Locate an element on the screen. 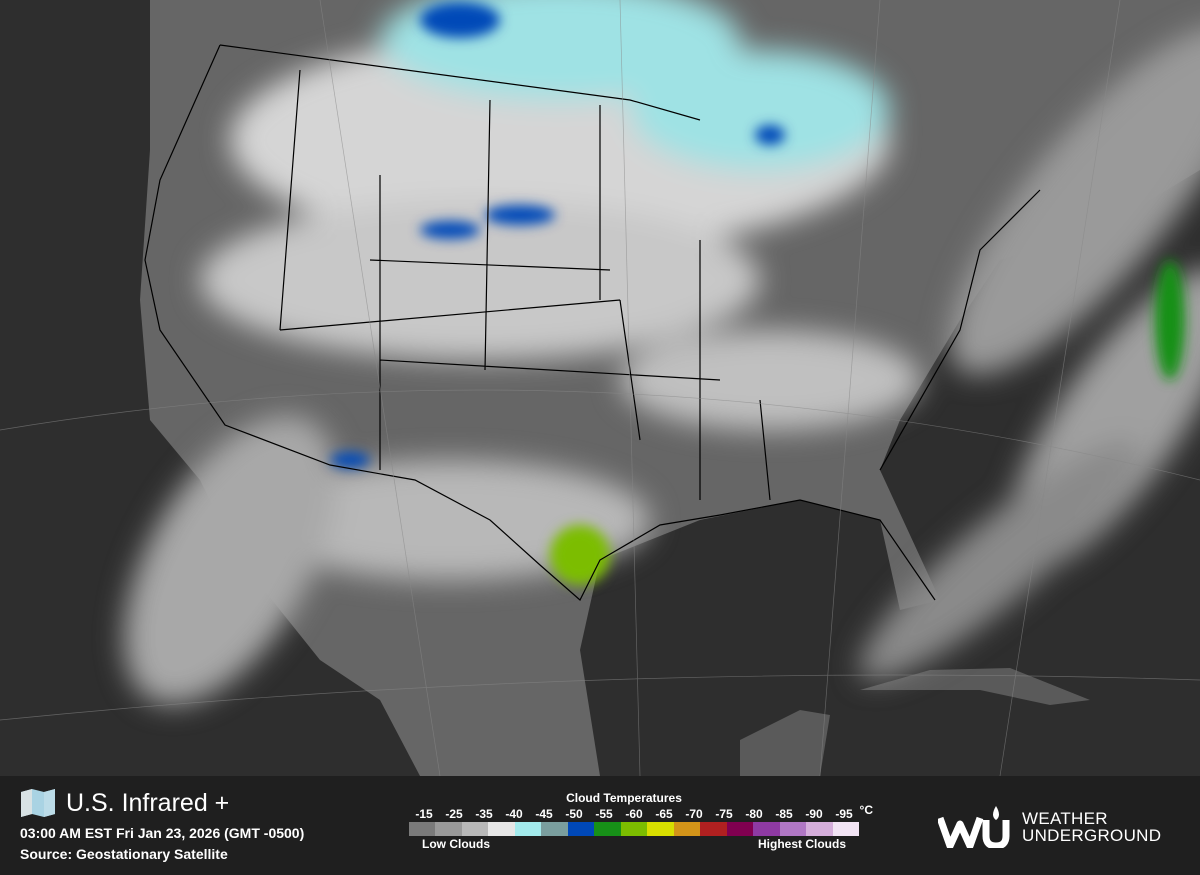 This screenshot has height=875, width=1200. legend-label: -70 is located at coordinates (694, 814).